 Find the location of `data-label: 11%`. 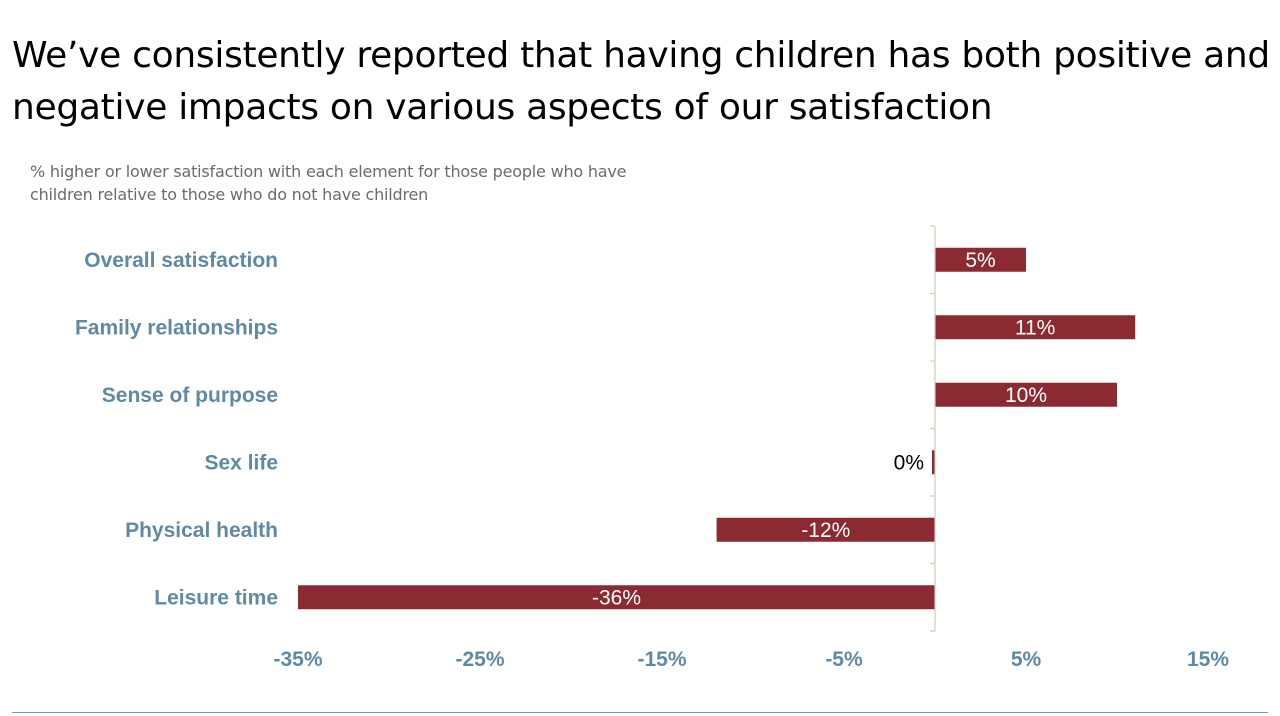

data-label: 11% is located at coordinates (1035, 327).